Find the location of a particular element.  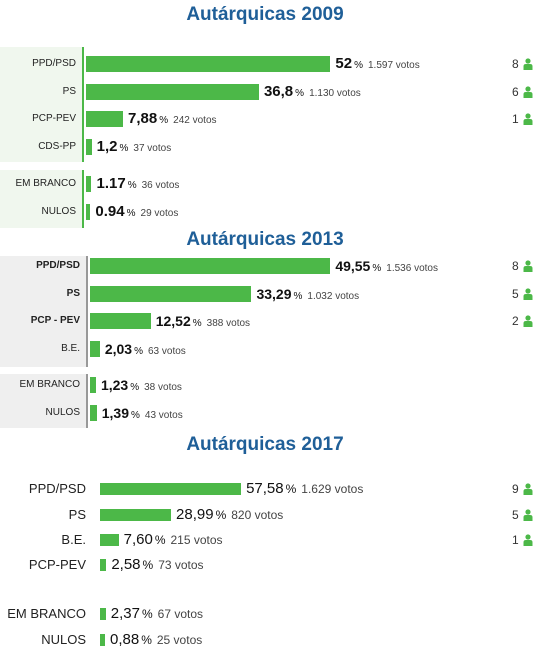

result-value: 12,52% 388 votos is located at coordinates (203, 322).